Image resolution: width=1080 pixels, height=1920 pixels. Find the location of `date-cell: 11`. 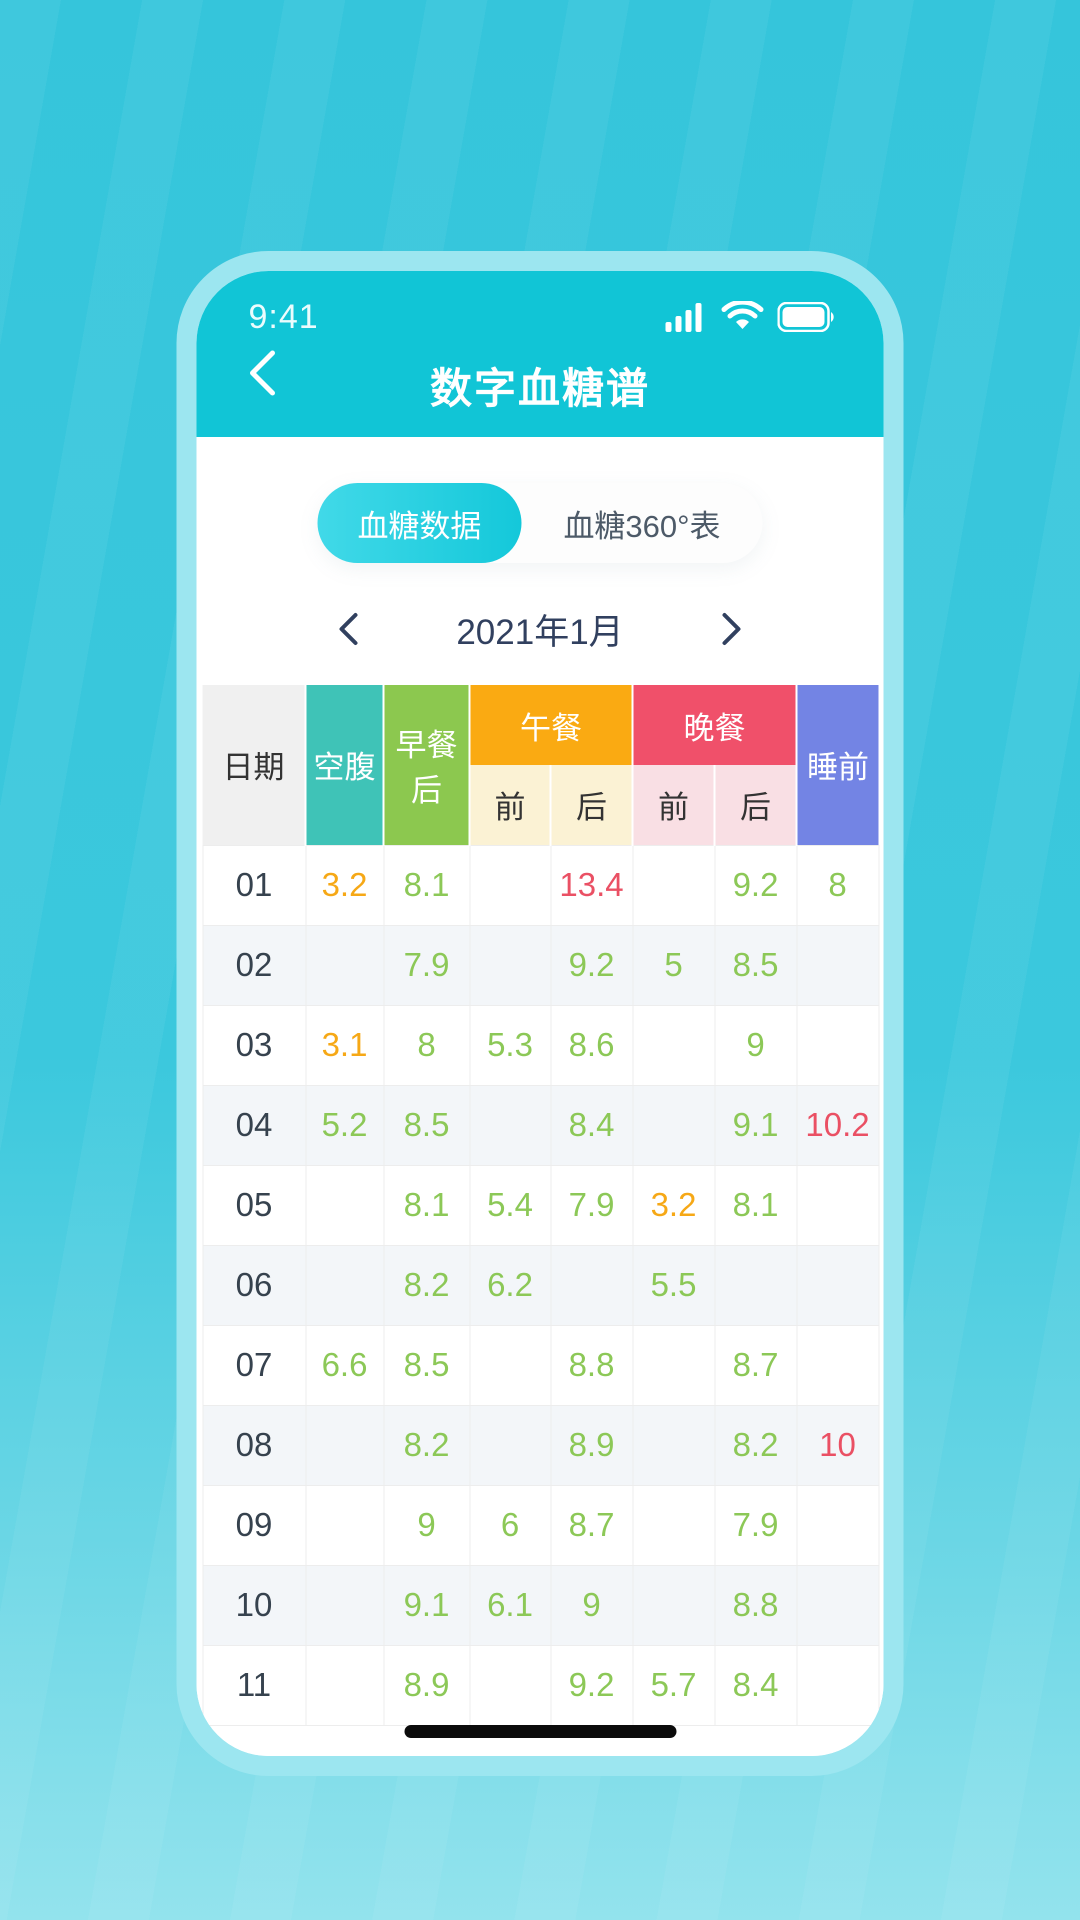

date-cell: 11 is located at coordinates (254, 1685).